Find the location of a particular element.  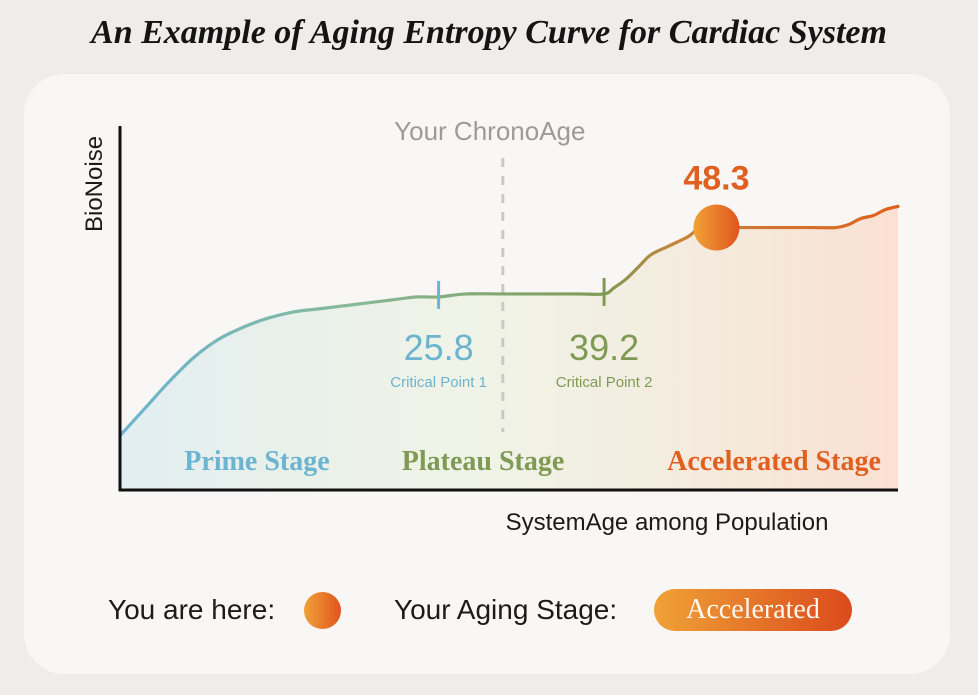

you-are-here-value: 48.3 is located at coordinates (716, 179).